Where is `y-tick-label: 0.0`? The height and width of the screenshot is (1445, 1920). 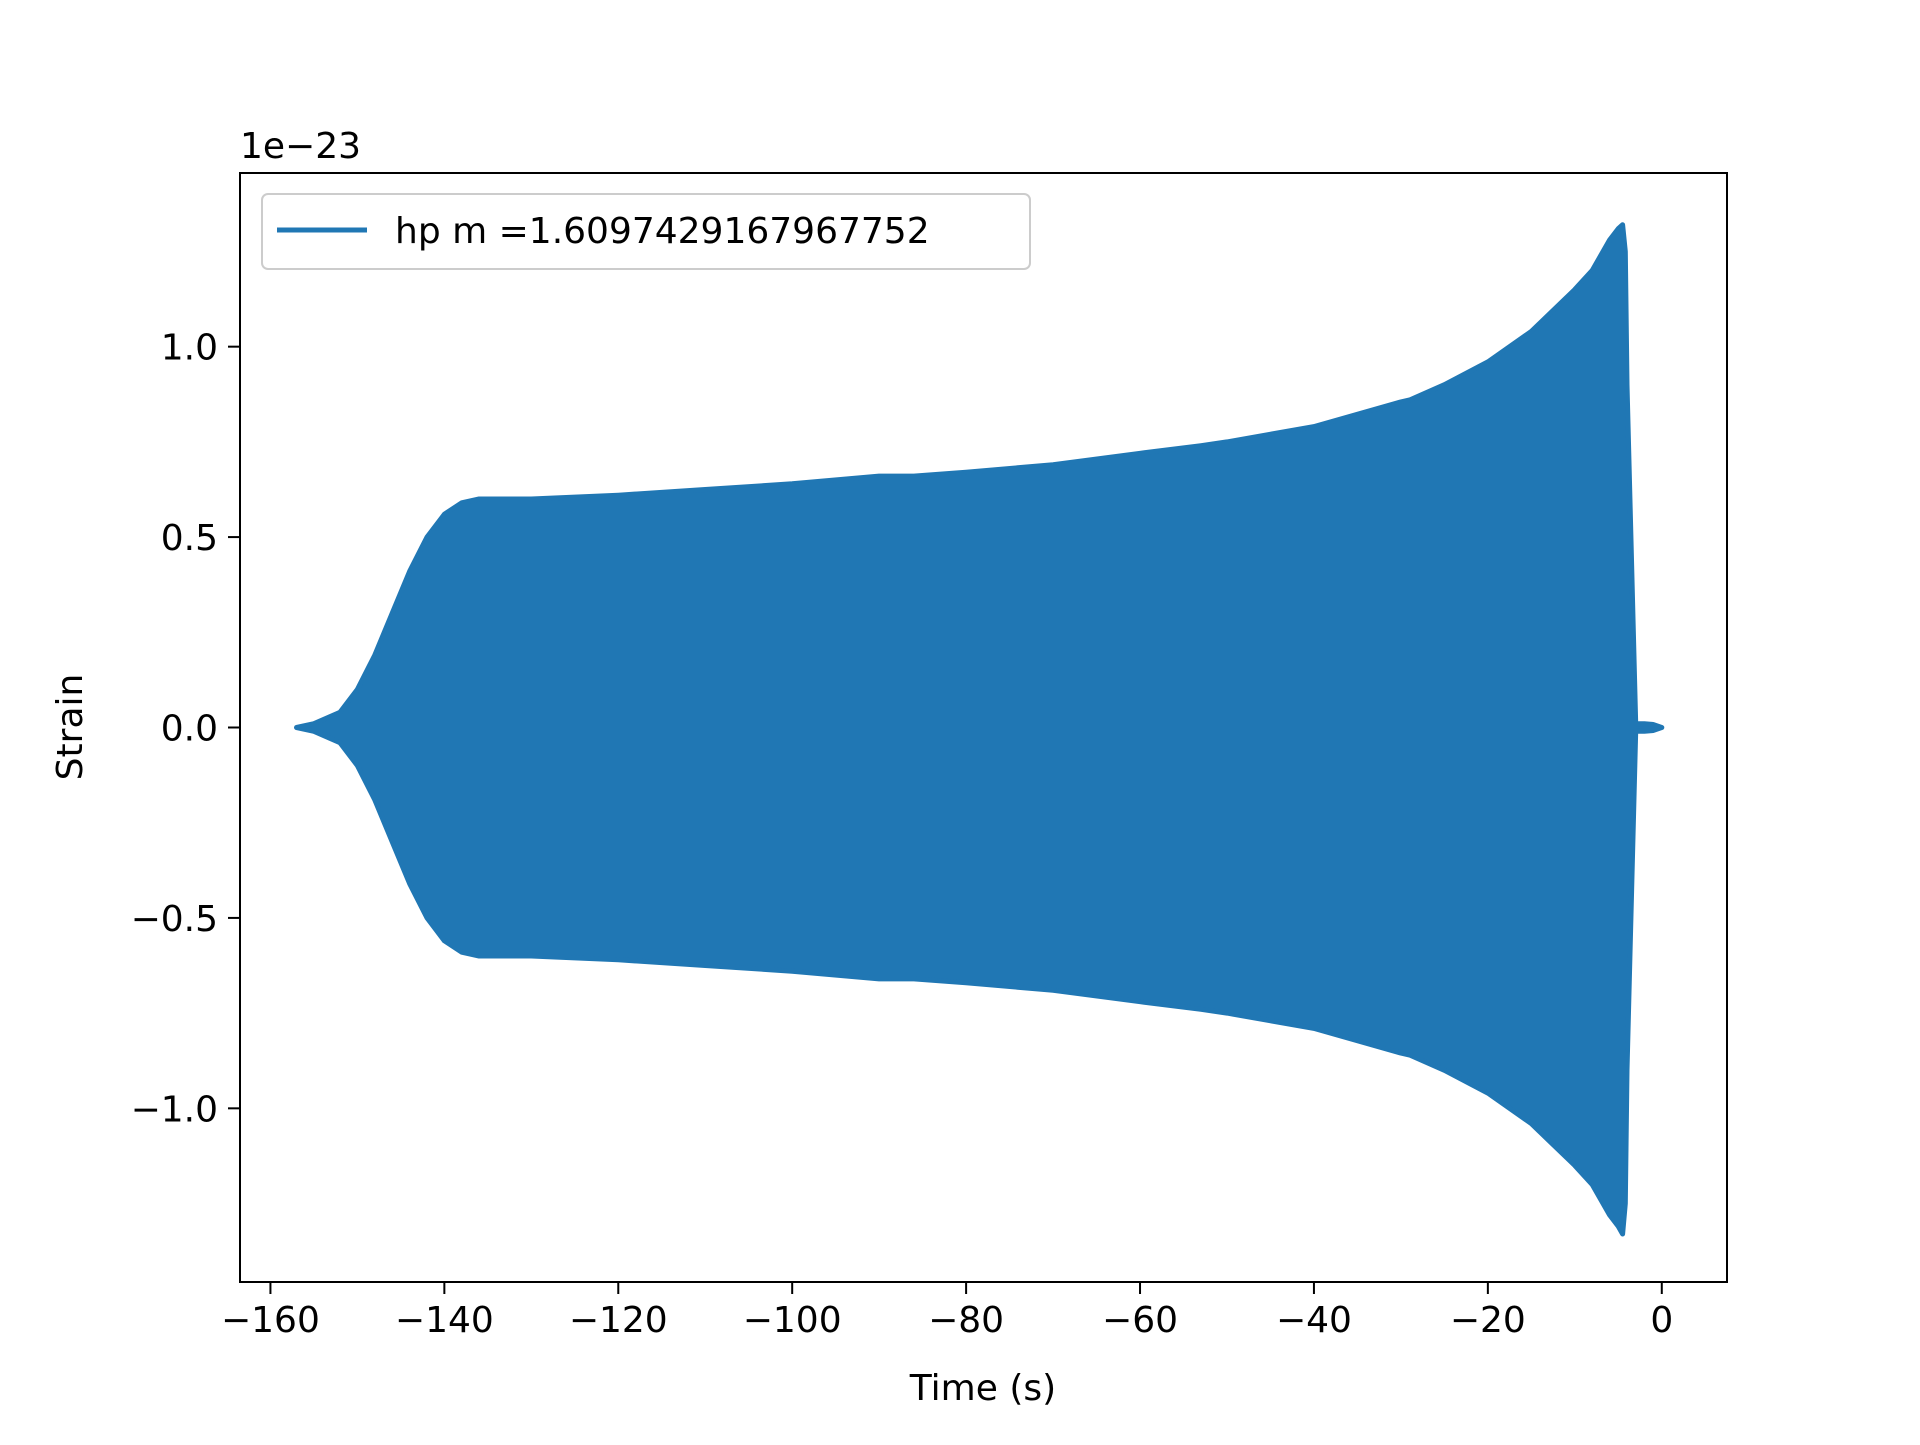 y-tick-label: 0.0 is located at coordinates (189, 729).